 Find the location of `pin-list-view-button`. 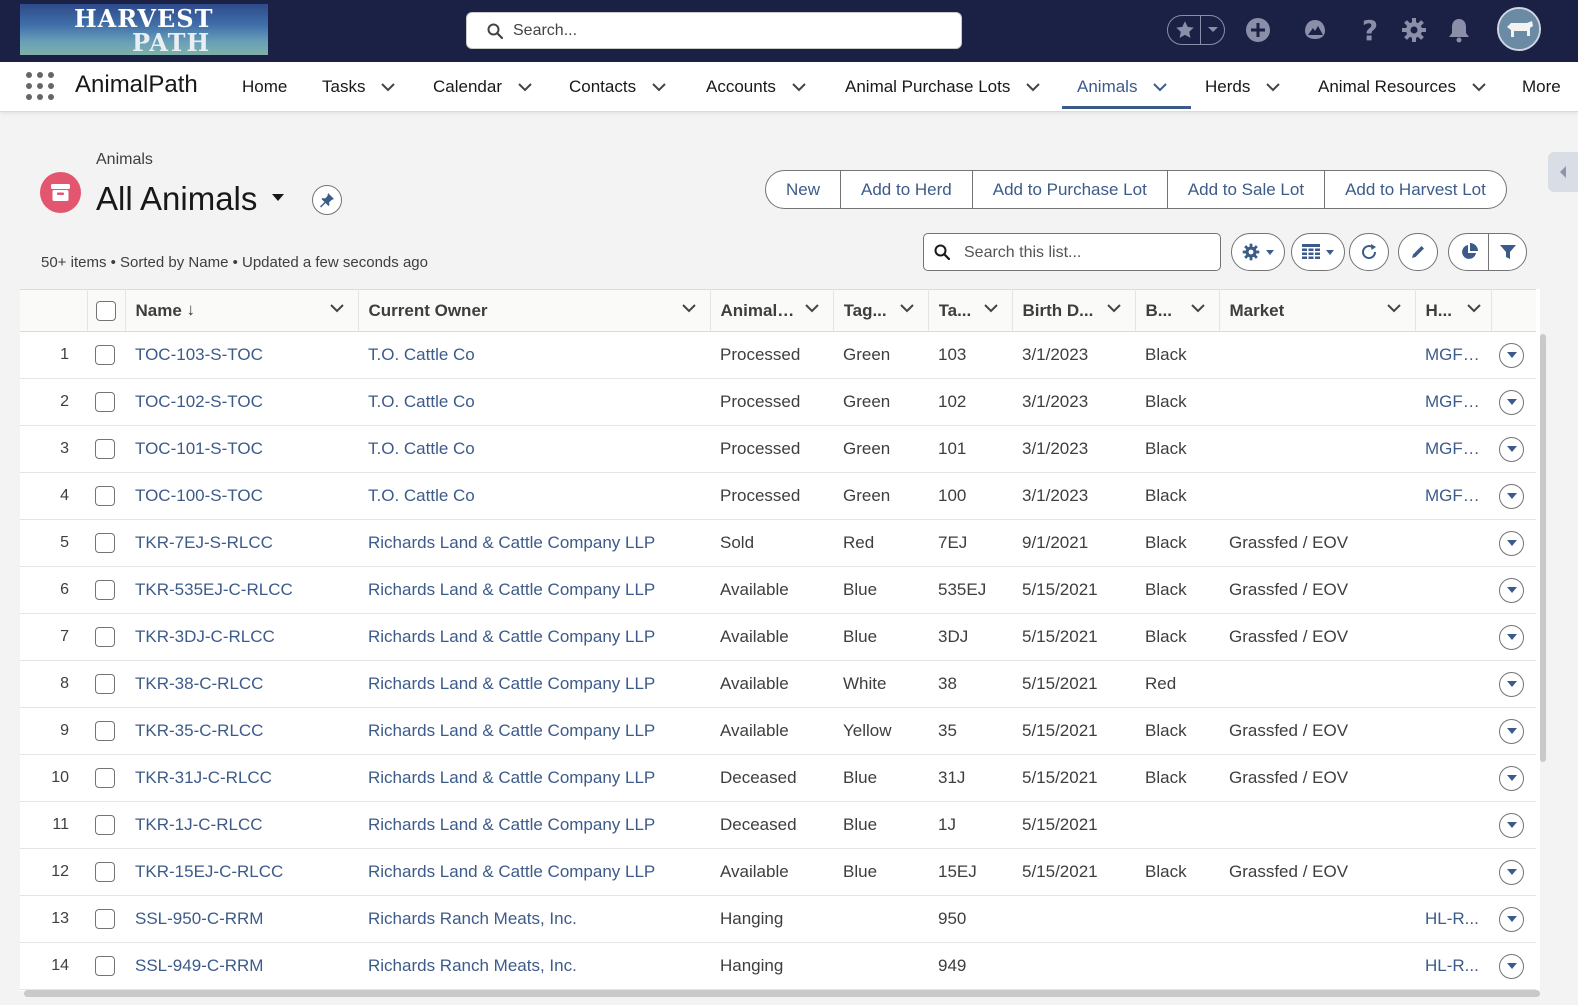

pin-list-view-button is located at coordinates (327, 200).